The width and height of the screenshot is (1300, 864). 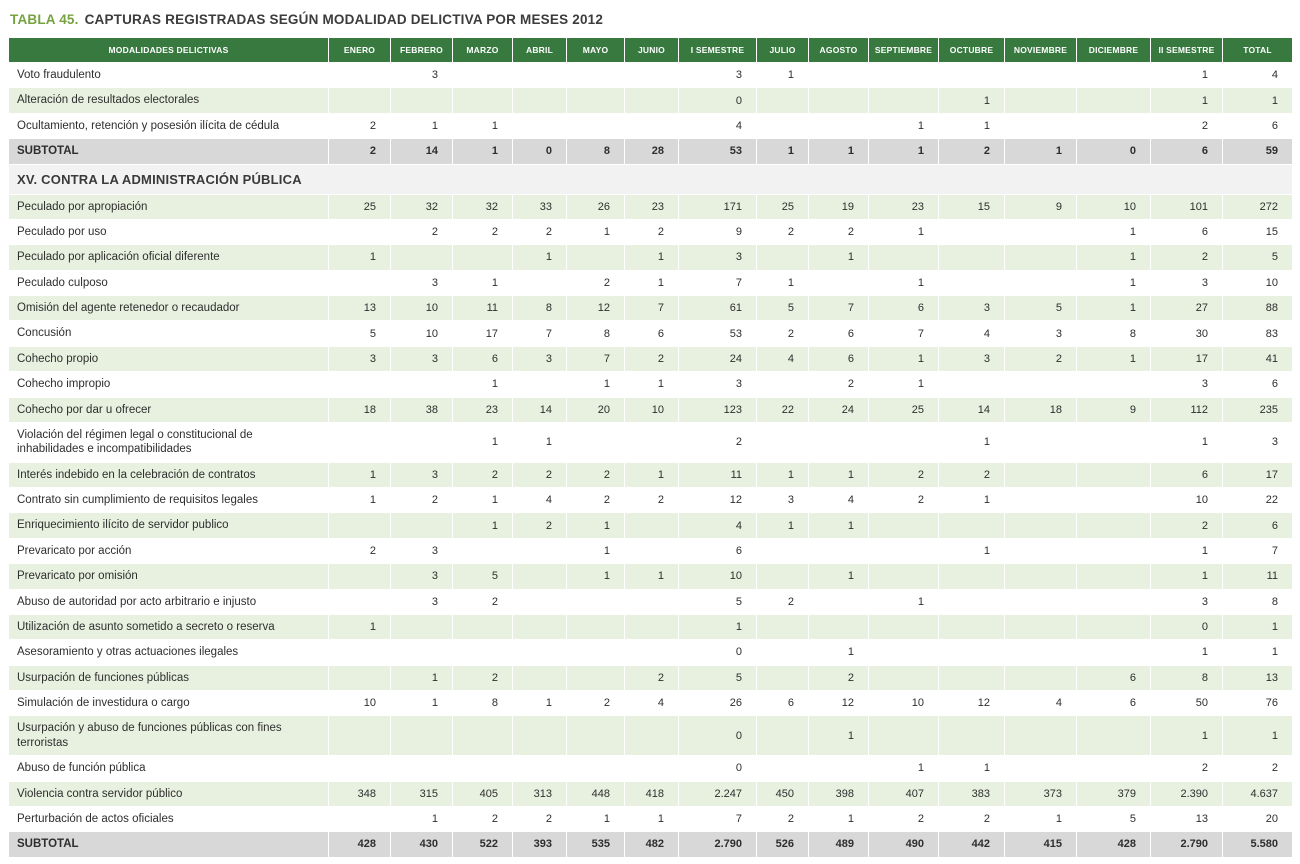 What do you see at coordinates (421, 844) in the screenshot?
I see `cell-value: 430` at bounding box center [421, 844].